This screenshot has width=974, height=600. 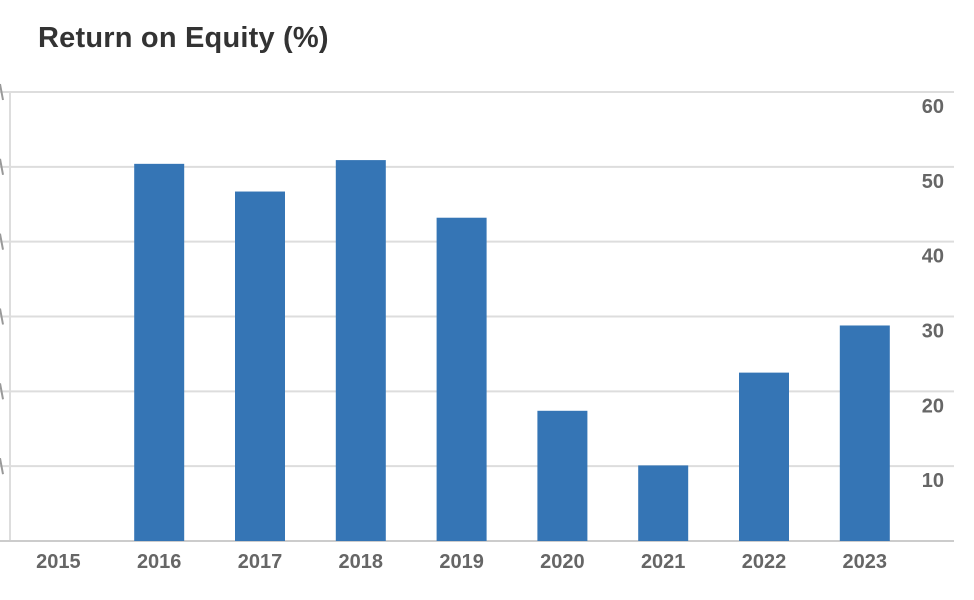 What do you see at coordinates (159, 352) in the screenshot?
I see `bar-2016` at bounding box center [159, 352].